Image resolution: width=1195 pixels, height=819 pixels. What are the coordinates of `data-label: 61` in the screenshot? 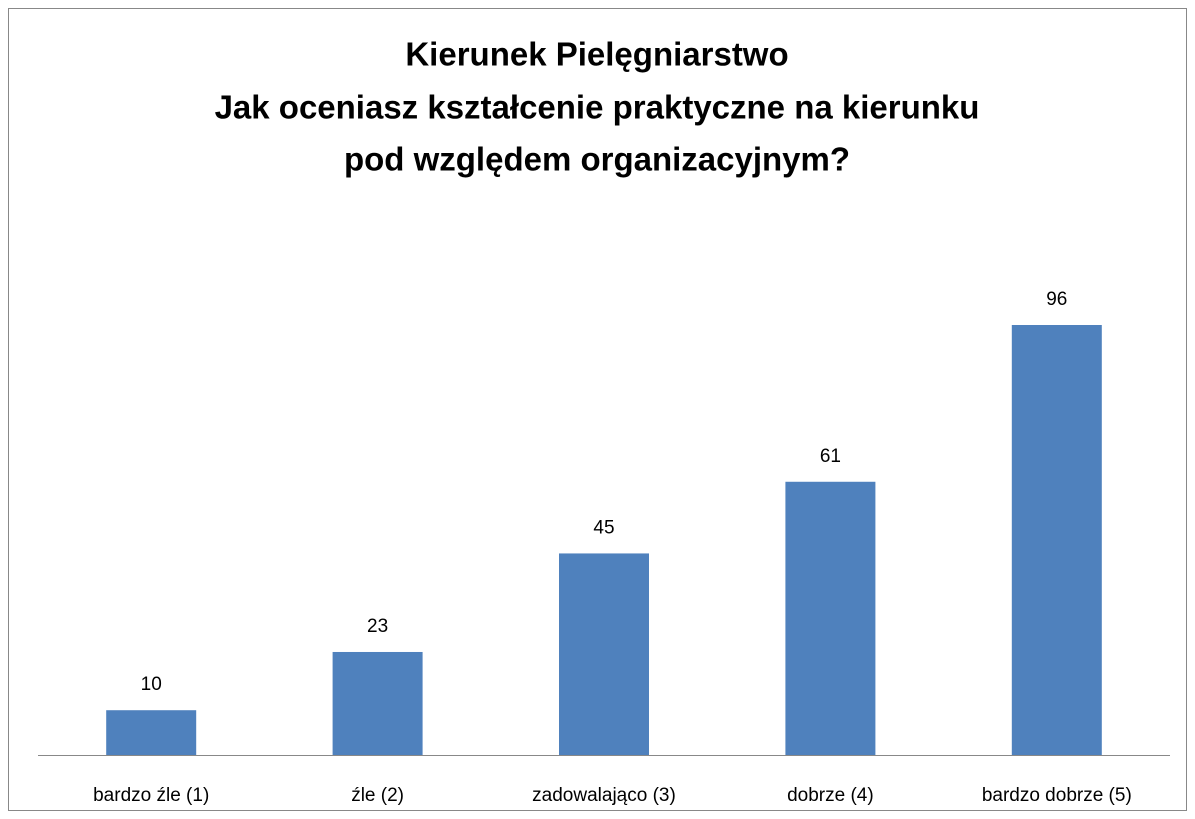 It's located at (830, 456).